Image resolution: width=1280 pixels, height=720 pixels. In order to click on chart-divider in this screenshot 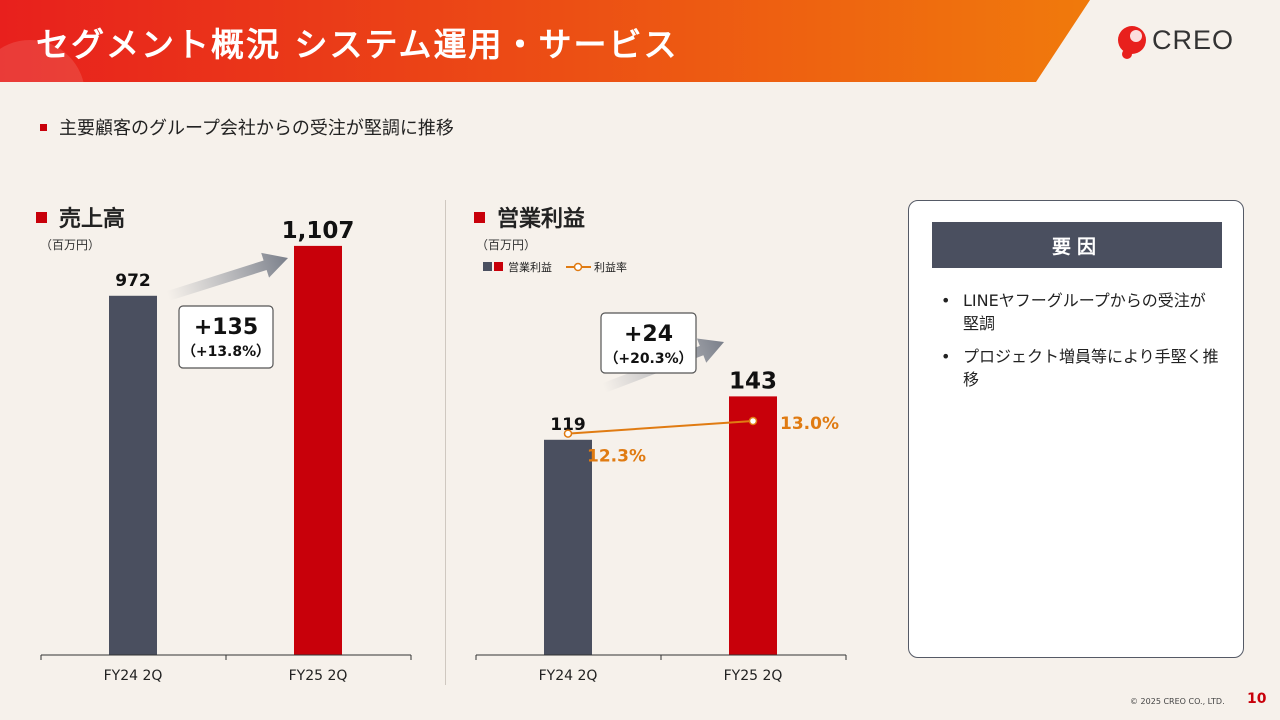, I will do `click(445, 442)`.